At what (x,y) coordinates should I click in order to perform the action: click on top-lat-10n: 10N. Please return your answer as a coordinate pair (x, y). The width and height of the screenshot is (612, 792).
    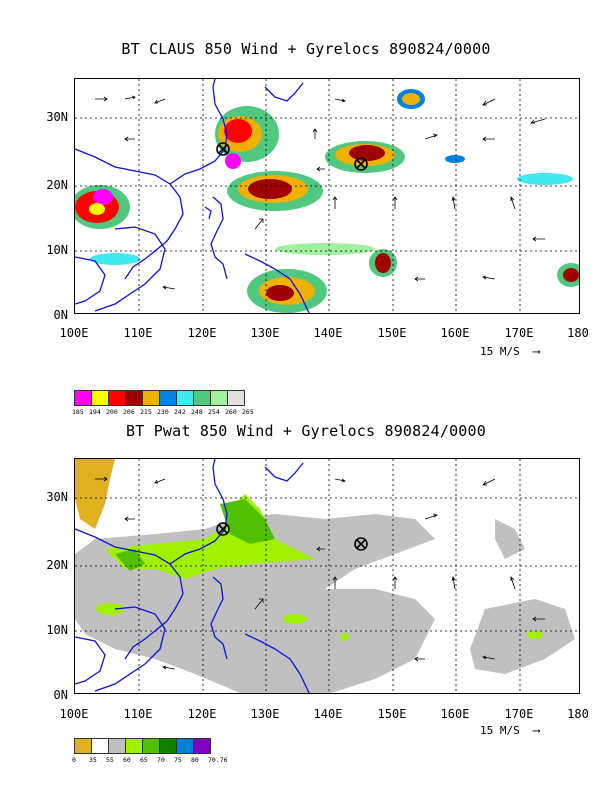
    Looking at the image, I should click on (57, 250).